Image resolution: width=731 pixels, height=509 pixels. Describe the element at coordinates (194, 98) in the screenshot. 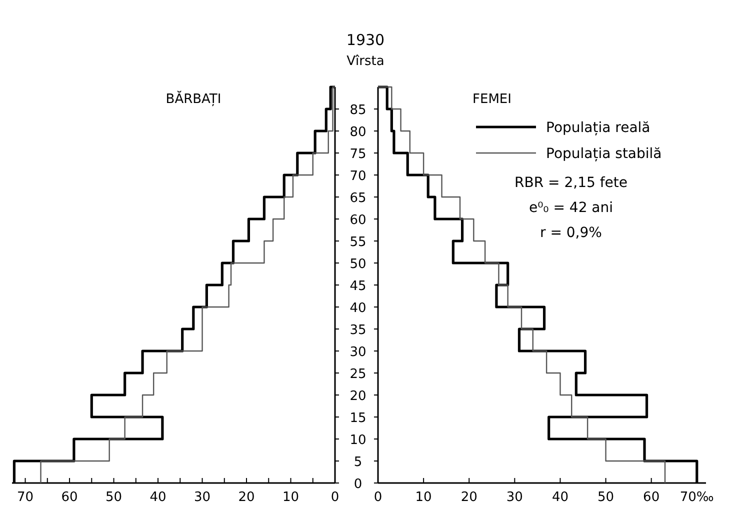

I see `chart-title: BĂRBAȚI` at that location.